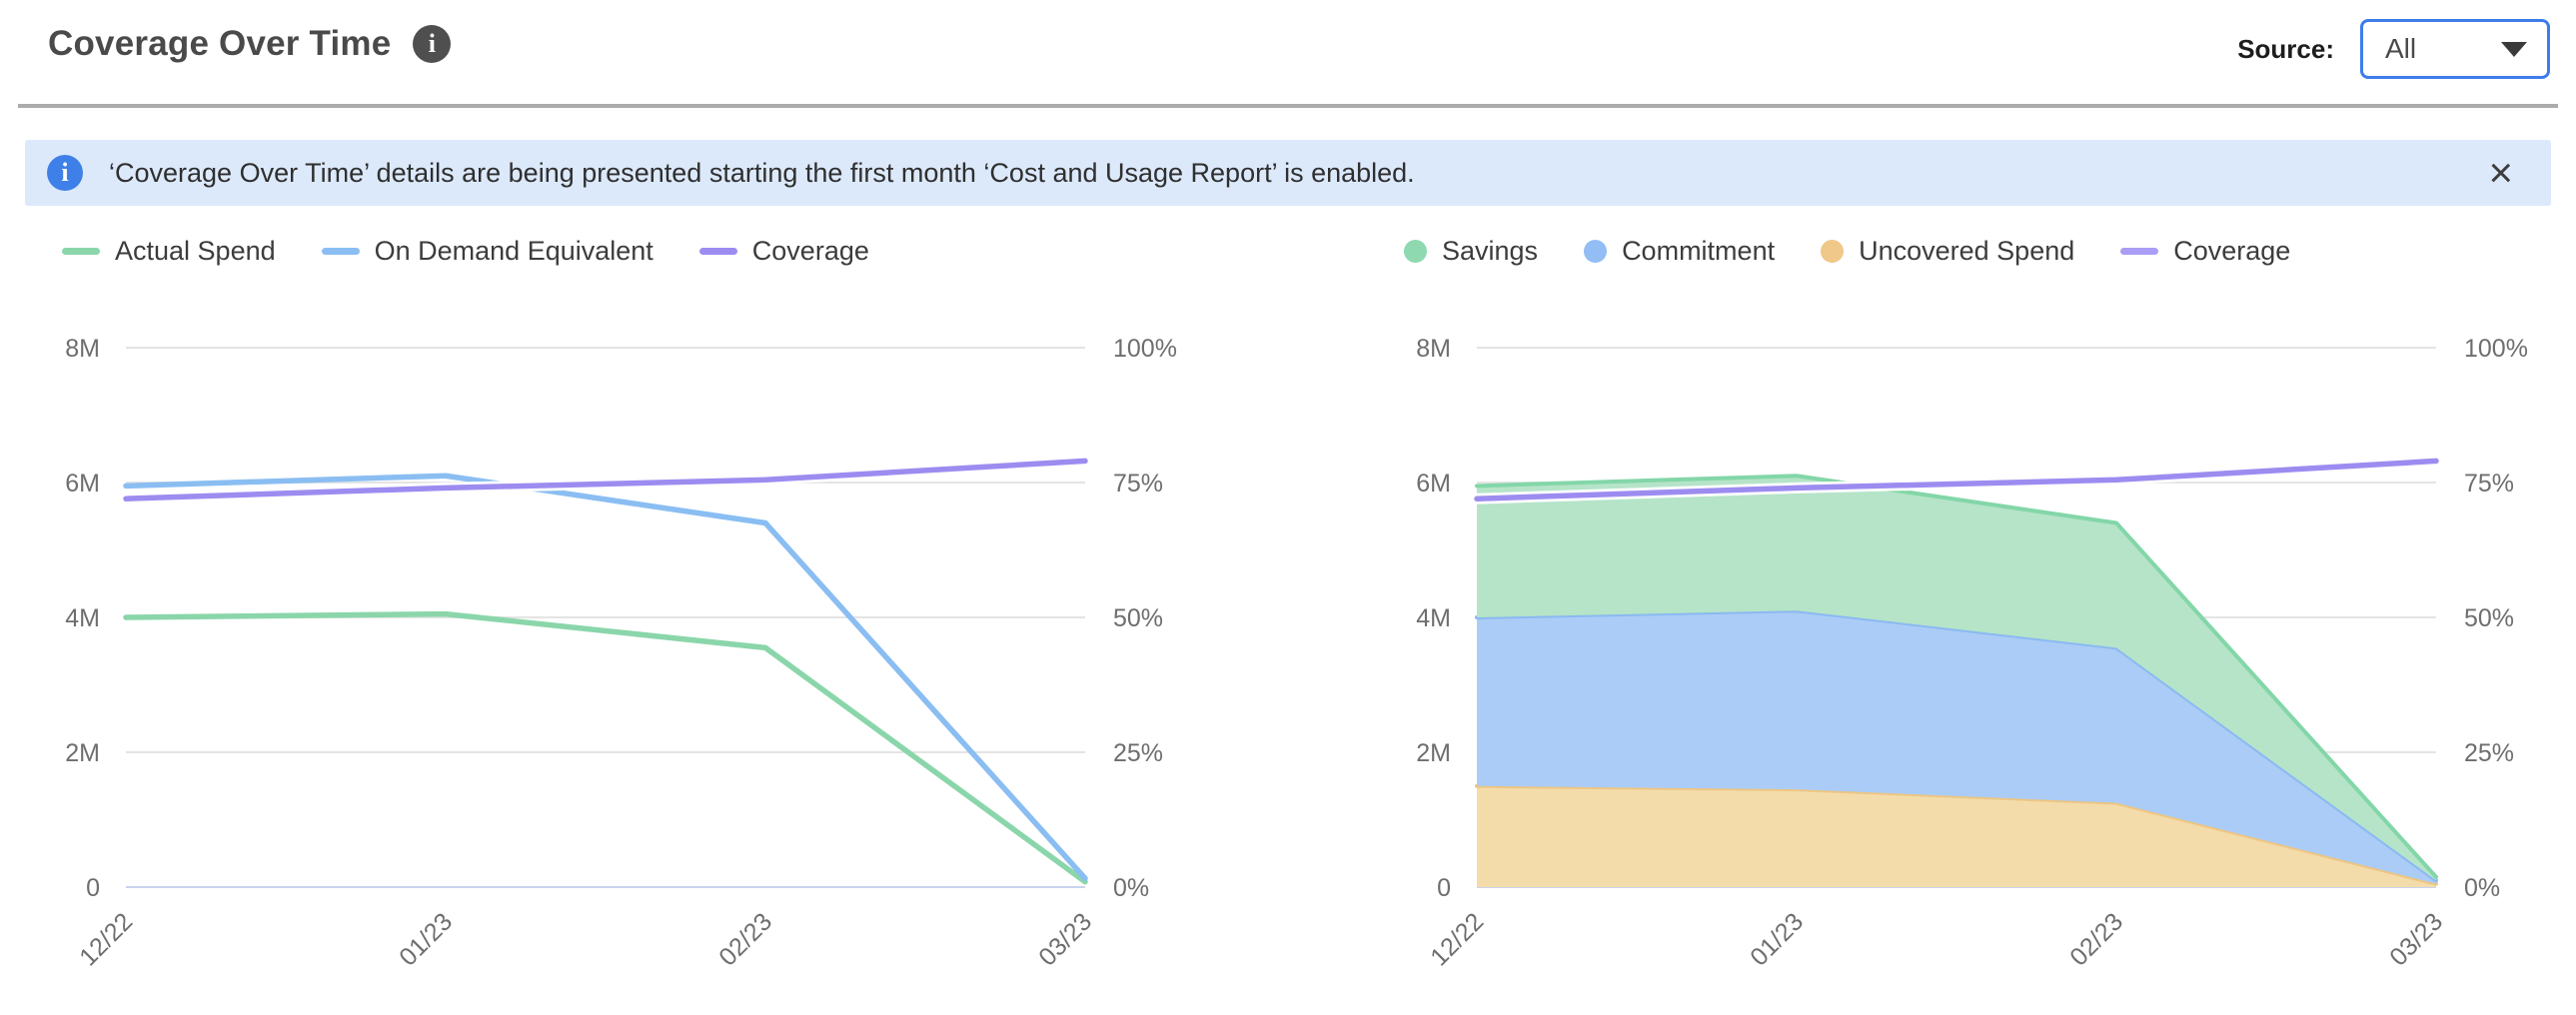  I want to click on header-divider, so click(1288, 106).